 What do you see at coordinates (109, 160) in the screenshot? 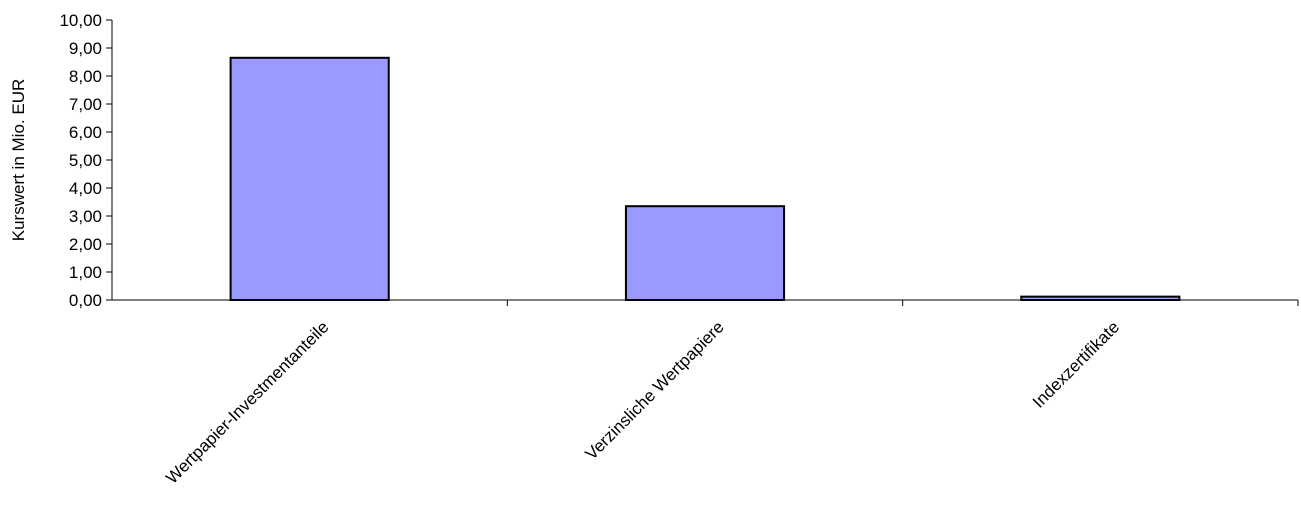
I see `y-axis-ticks` at bounding box center [109, 160].